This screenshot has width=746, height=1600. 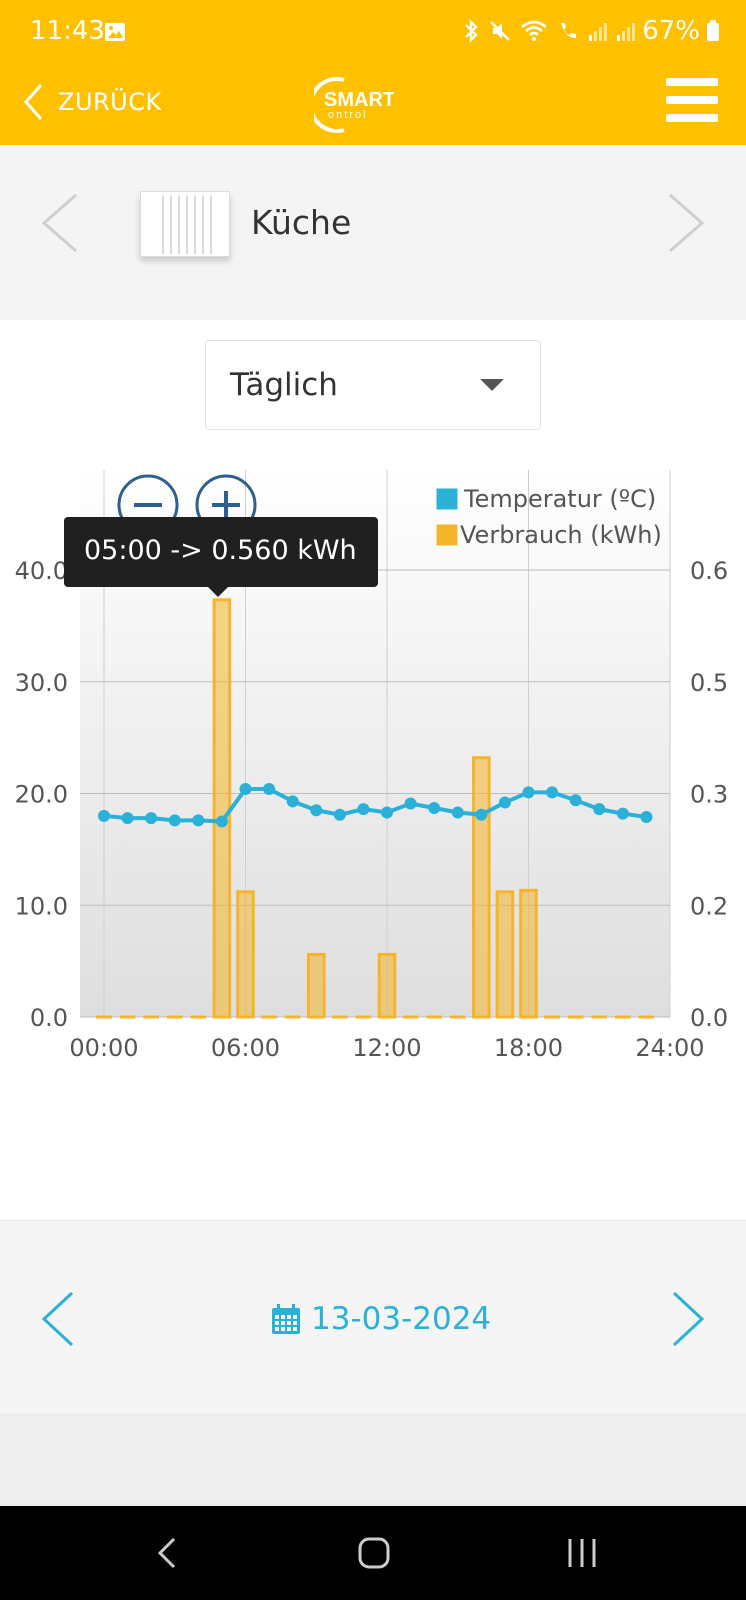 I want to click on period-select-value: Täglich, so click(x=284, y=385).